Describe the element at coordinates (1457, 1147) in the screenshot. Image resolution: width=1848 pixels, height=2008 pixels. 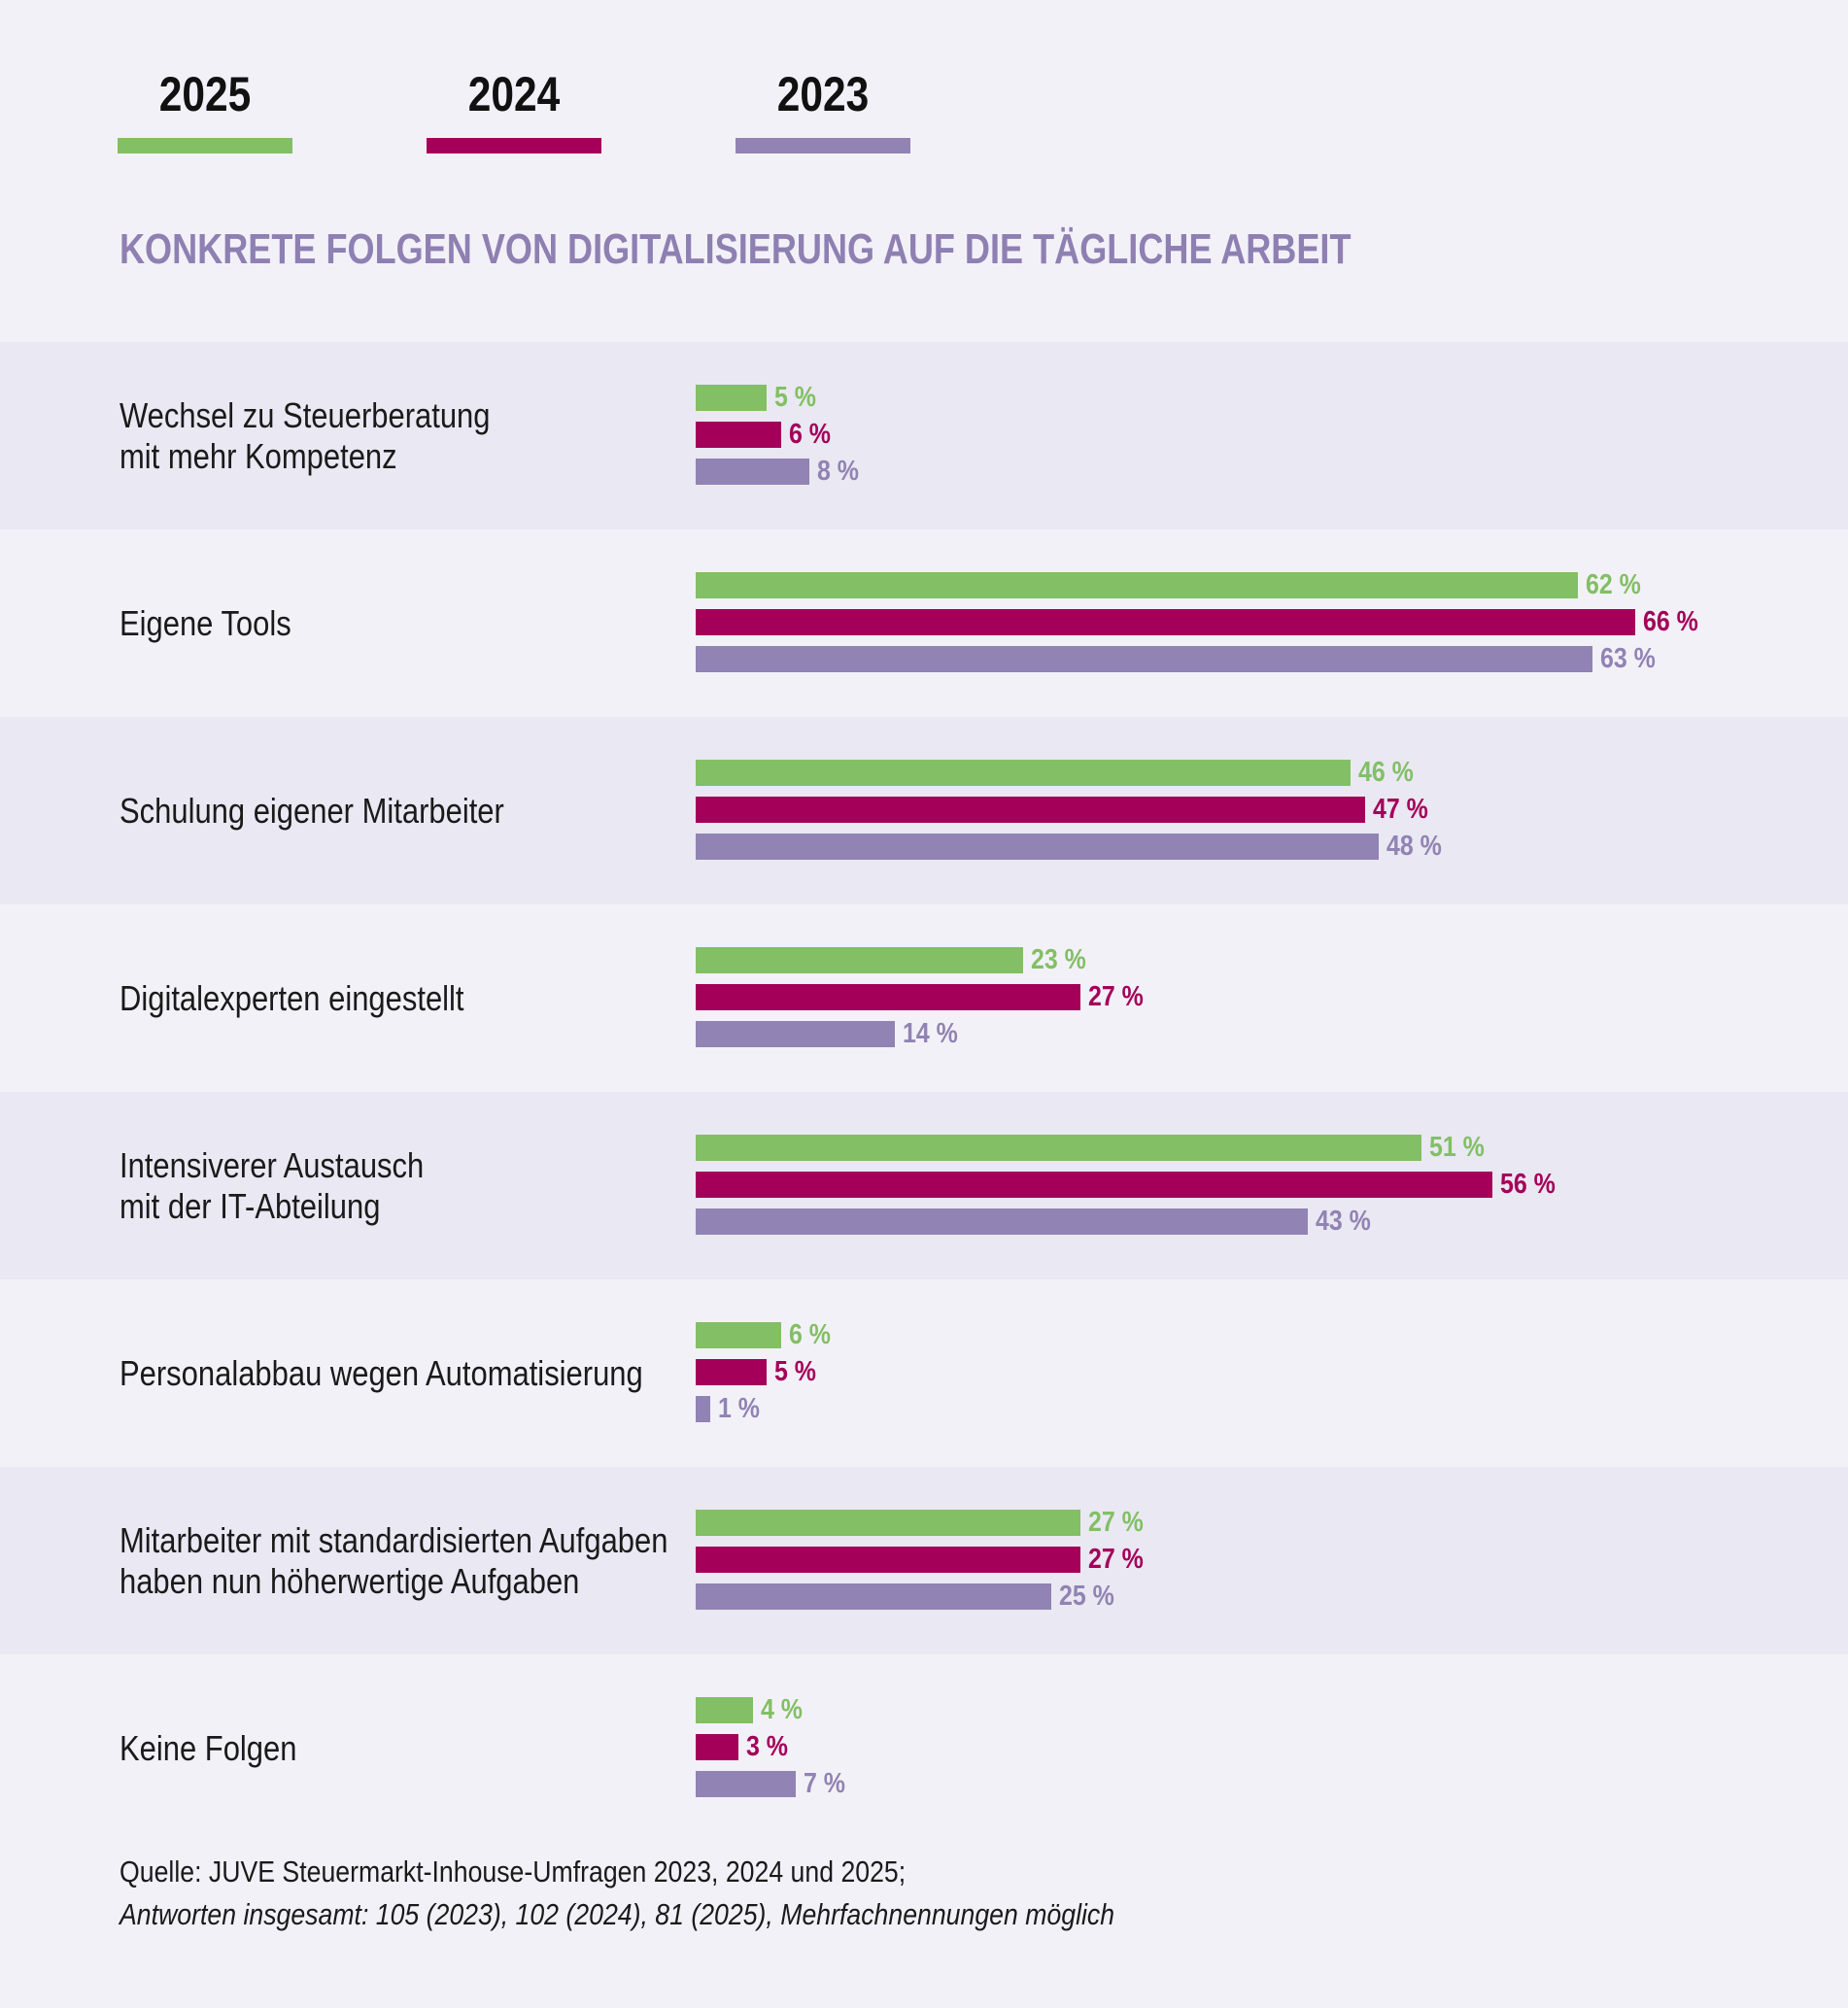
I see `data-label-2025: 51 %` at that location.